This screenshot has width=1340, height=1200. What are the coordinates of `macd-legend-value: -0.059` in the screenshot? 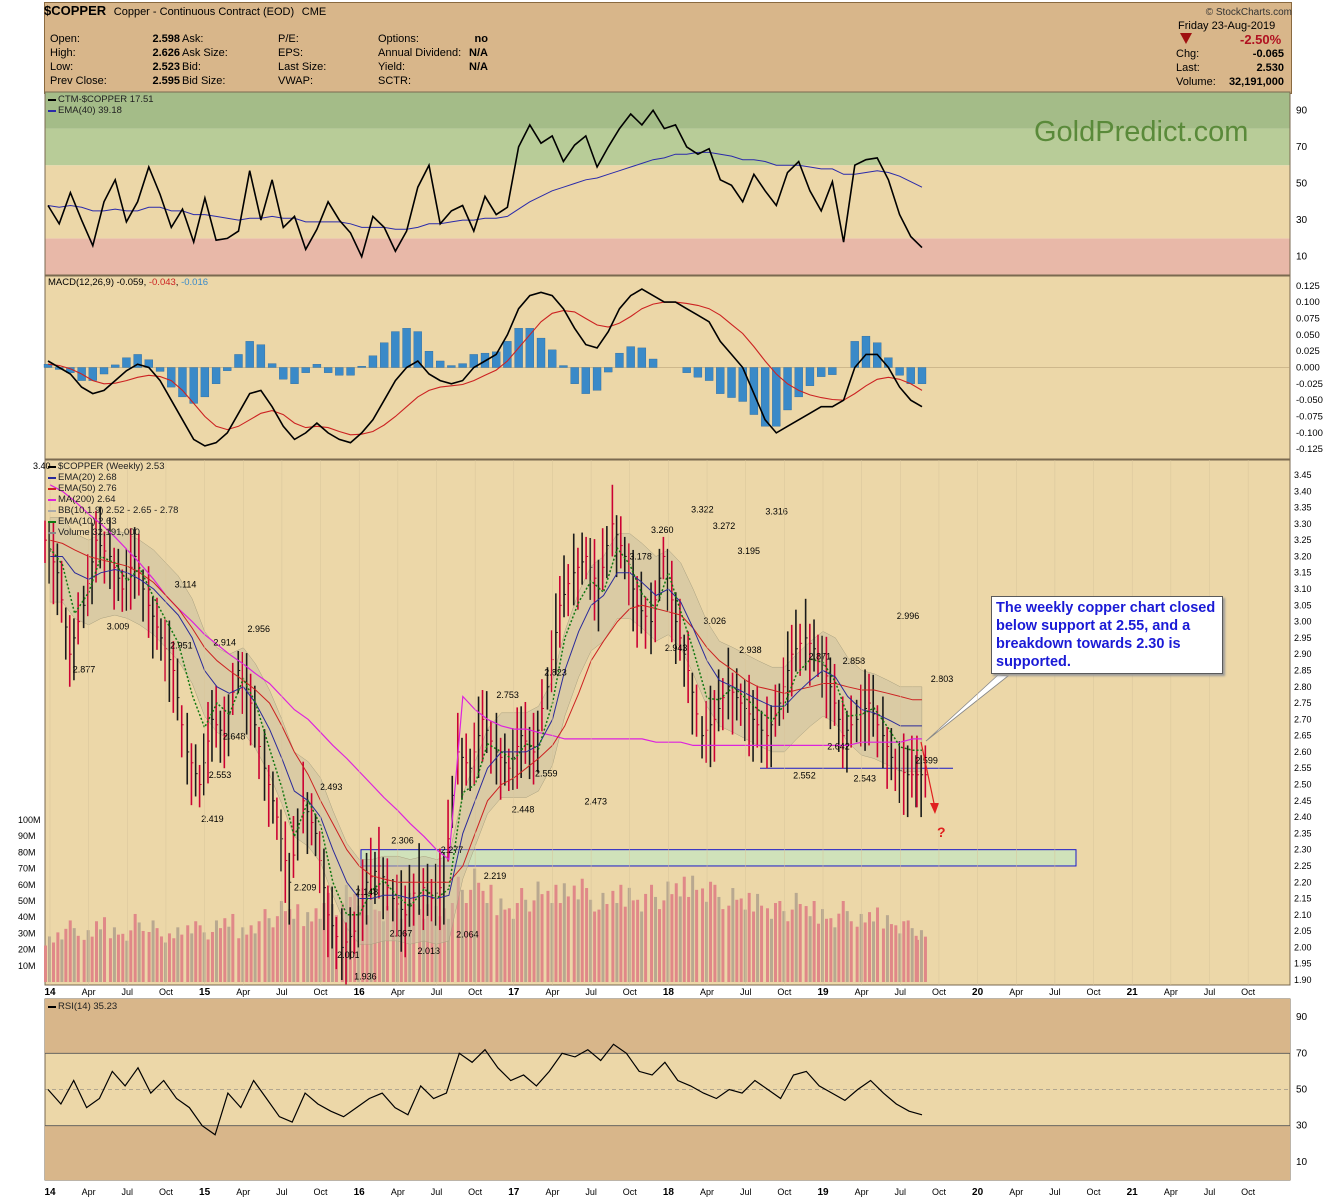 It's located at (130, 282).